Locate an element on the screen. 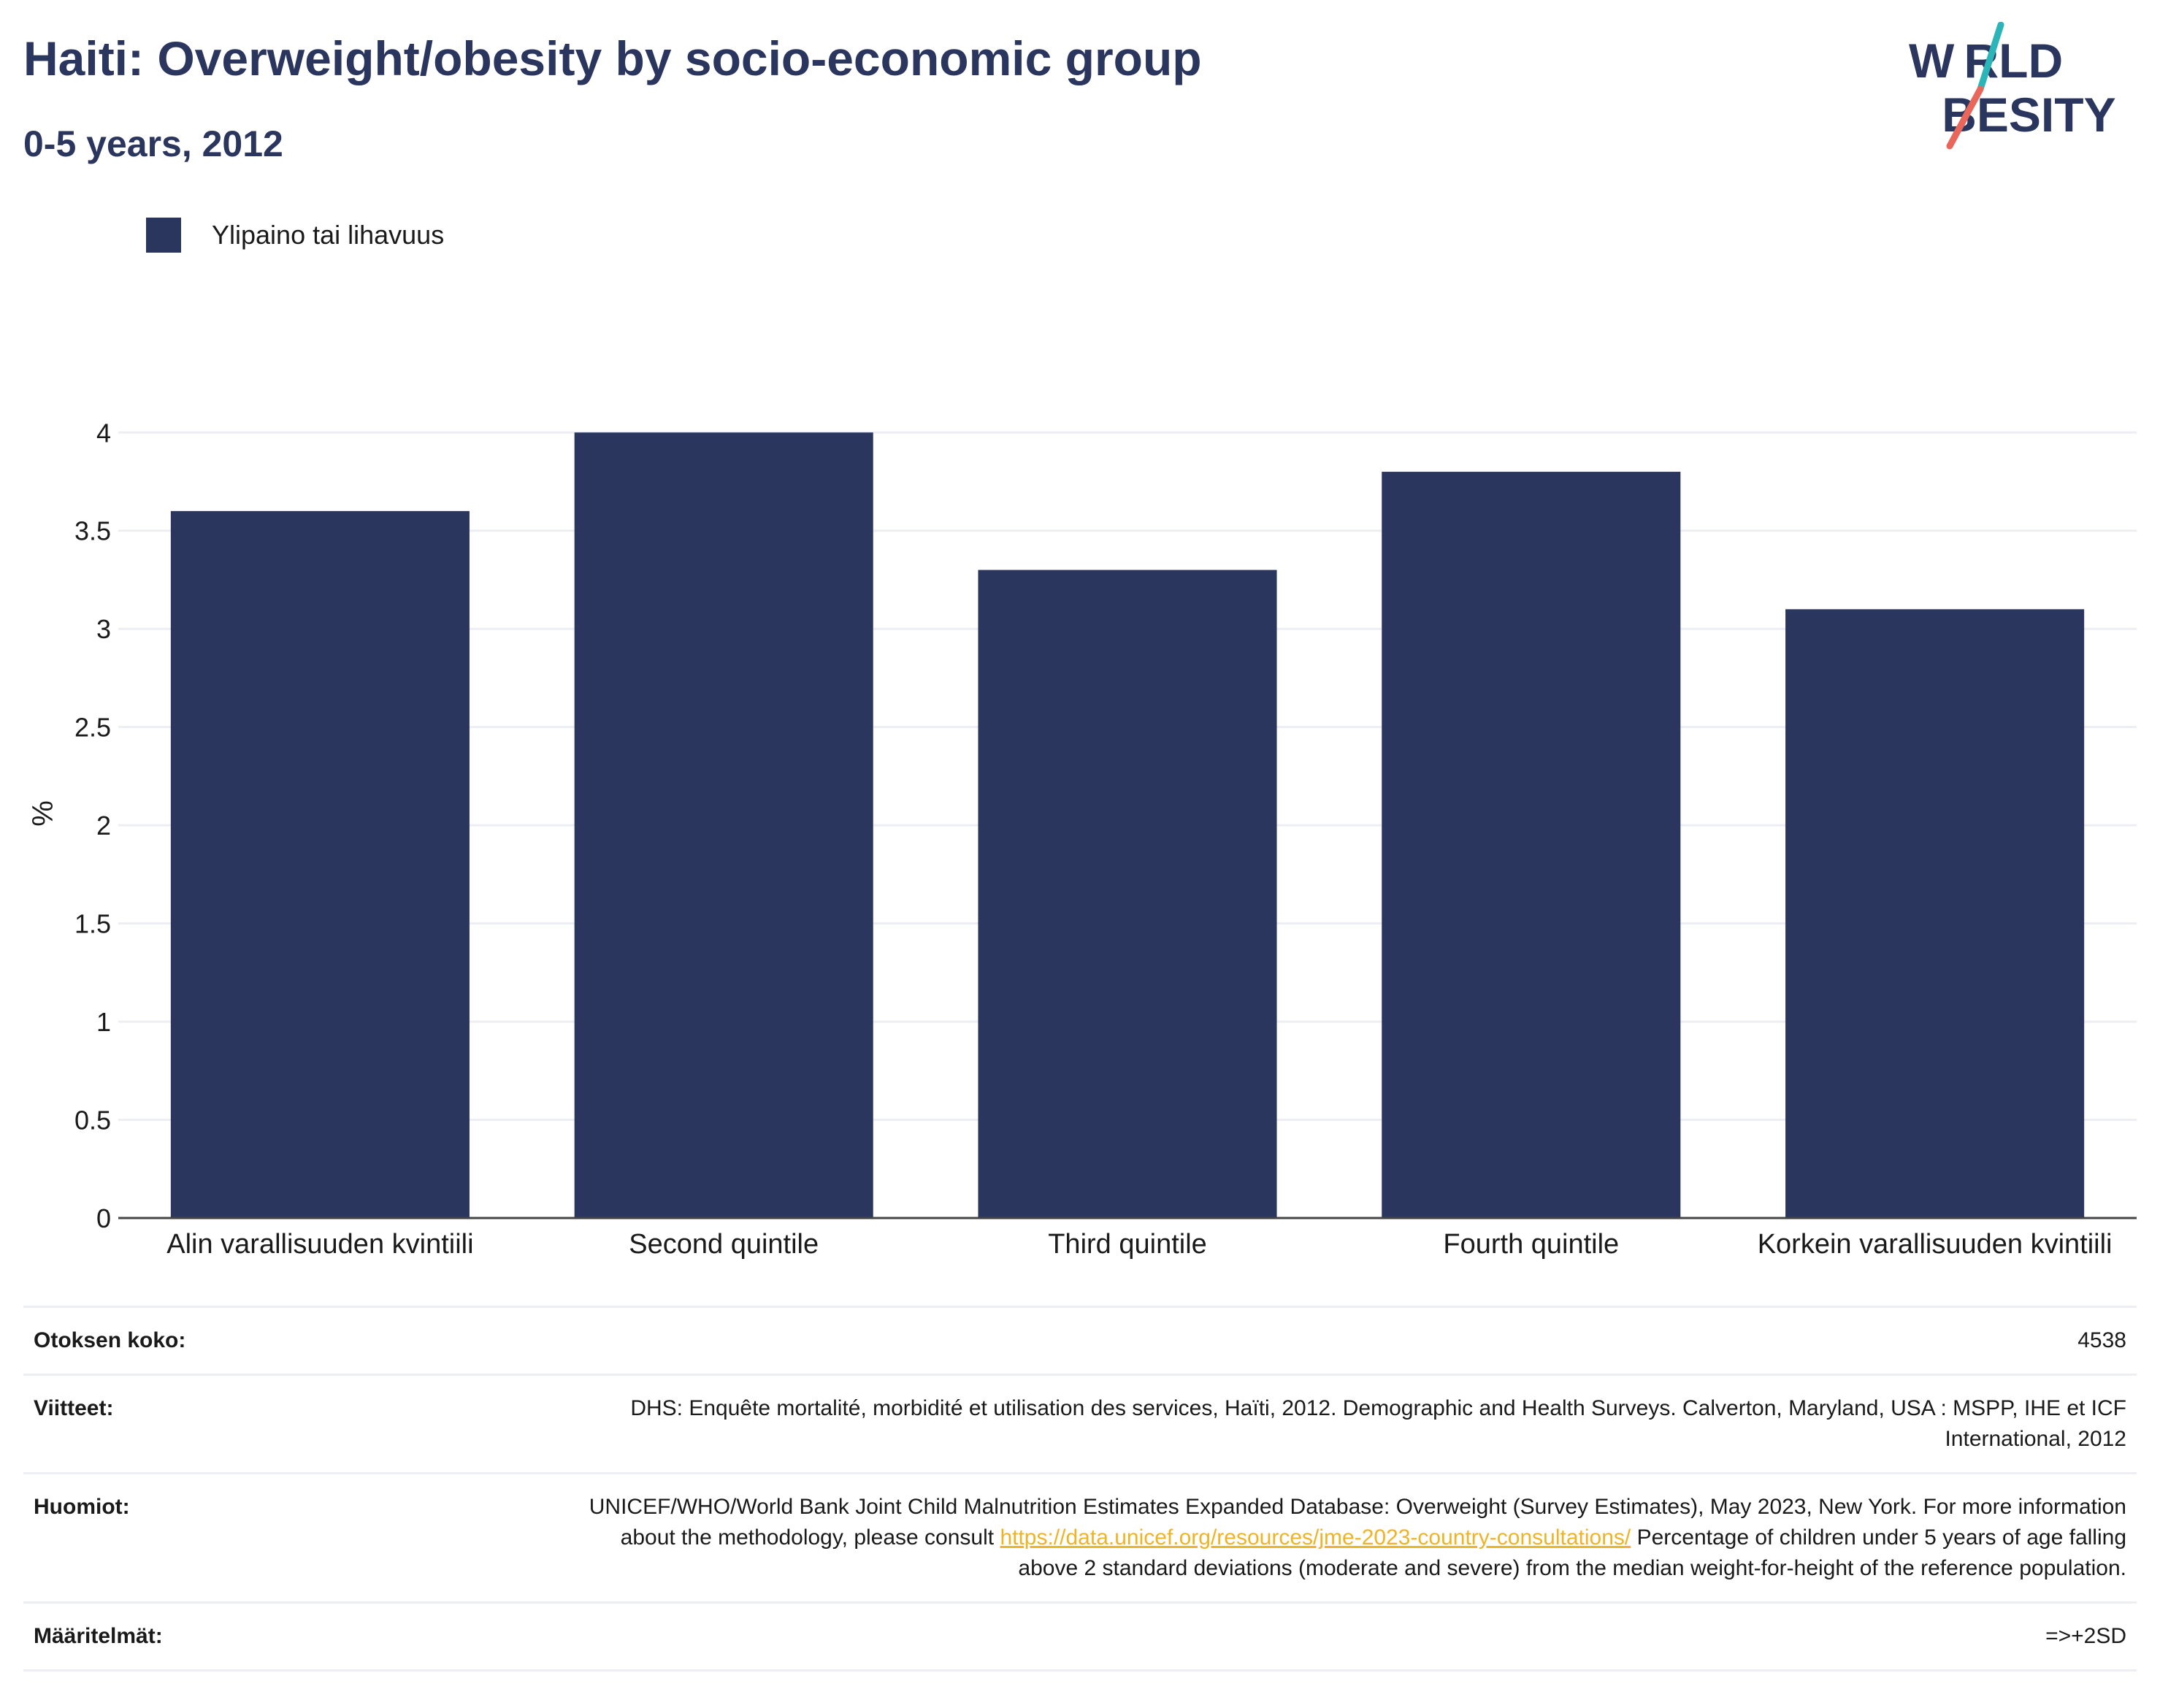 This screenshot has height=1708, width=2160. x-tick-label: Korkein varallisuuden kvintiili is located at coordinates (1935, 1244).